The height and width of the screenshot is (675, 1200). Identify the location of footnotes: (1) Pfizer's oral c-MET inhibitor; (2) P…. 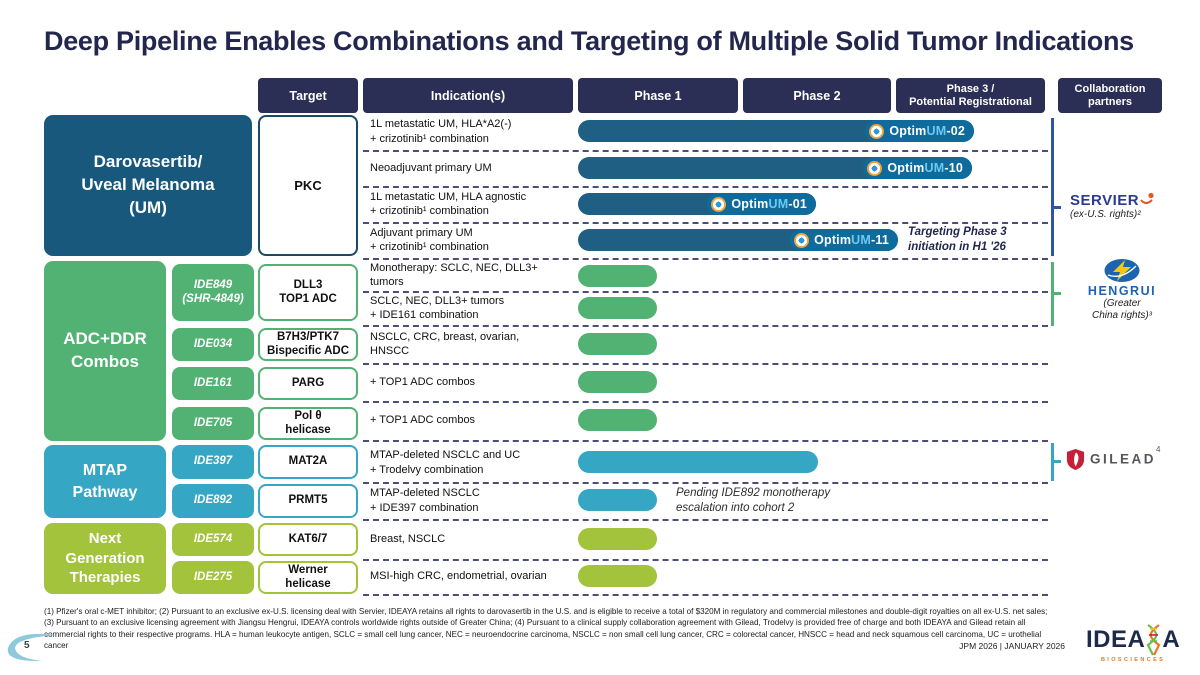
(546, 628).